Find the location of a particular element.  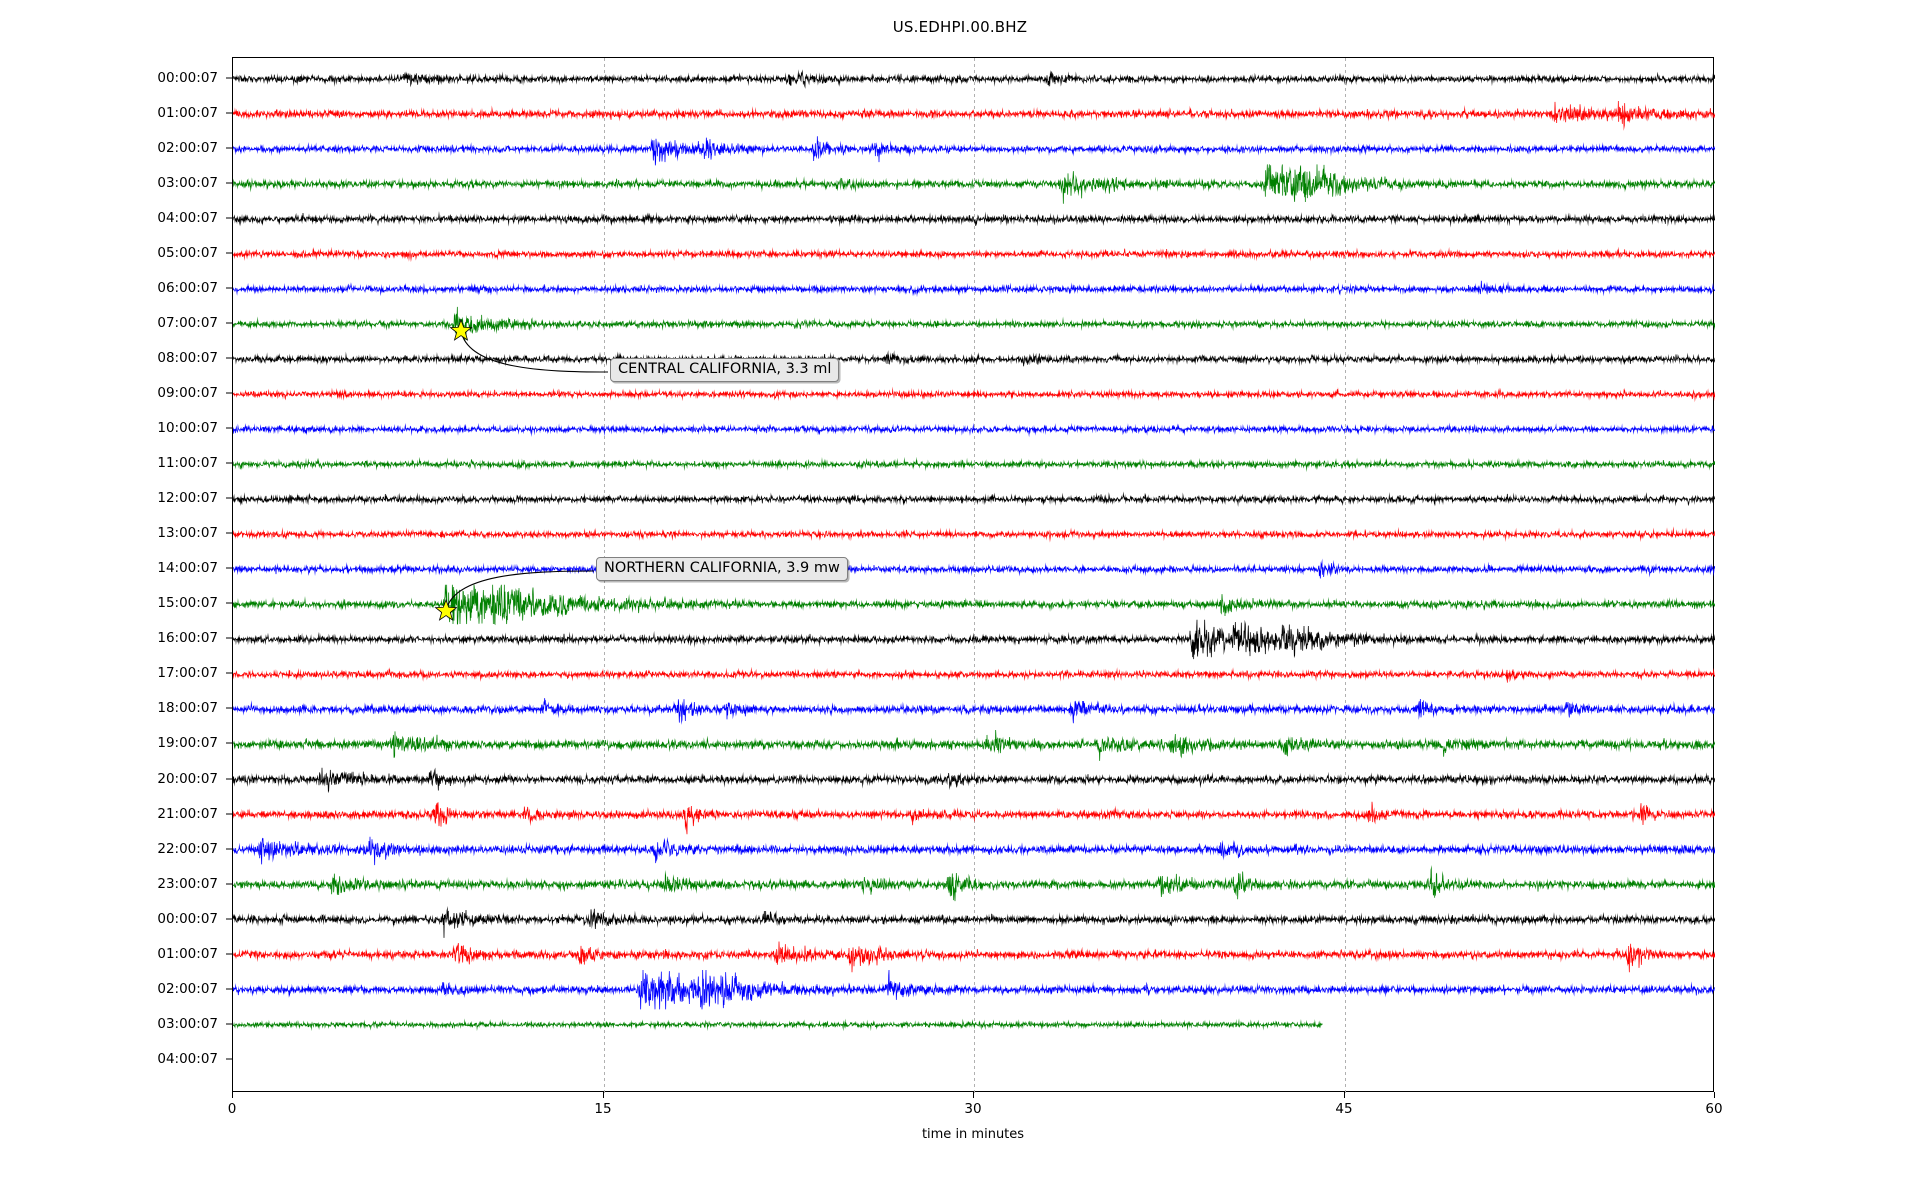

x-tick-label: 45 is located at coordinates (1344, 1109).